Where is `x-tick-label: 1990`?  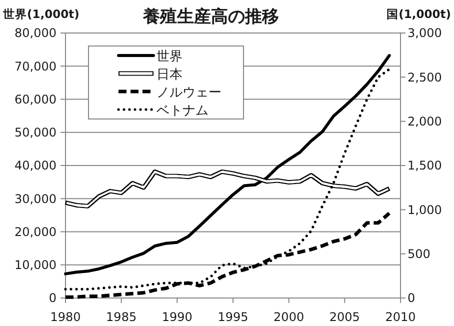 x-tick-label: 1990 is located at coordinates (177, 317).